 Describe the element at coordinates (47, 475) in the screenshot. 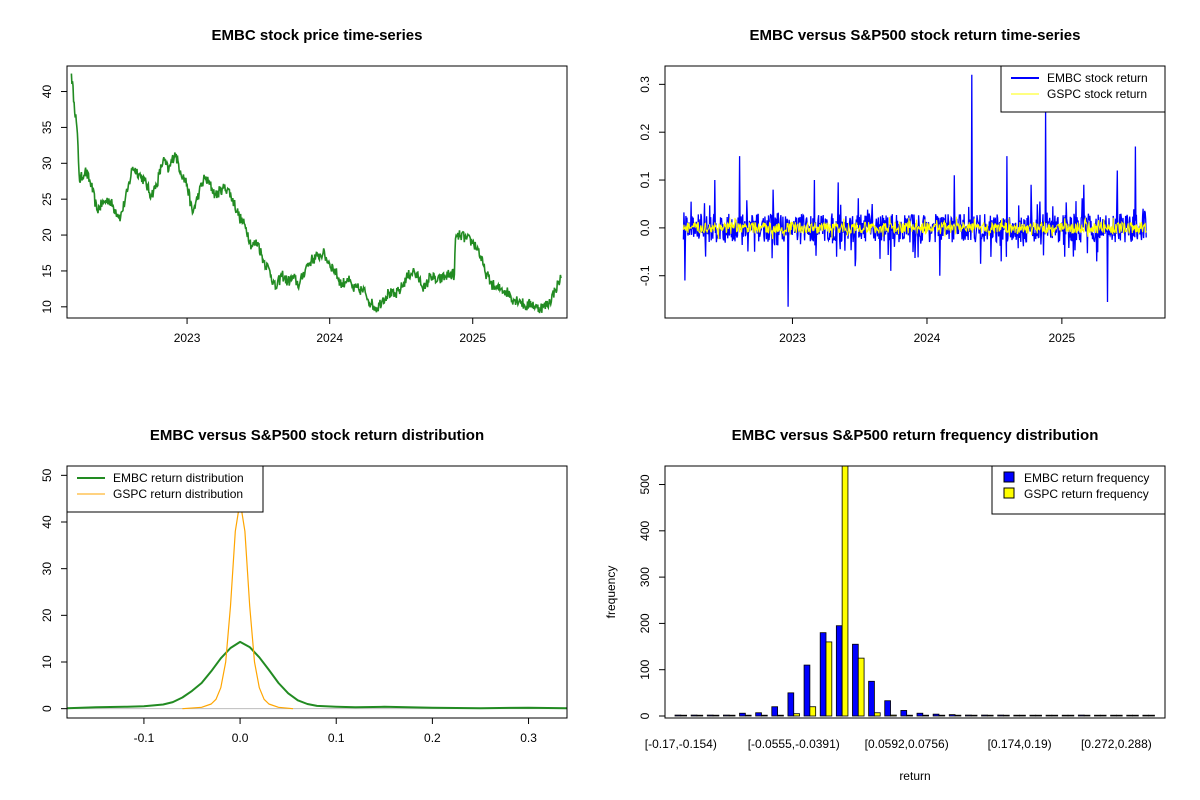

I see `y-tick-label: 50` at that location.